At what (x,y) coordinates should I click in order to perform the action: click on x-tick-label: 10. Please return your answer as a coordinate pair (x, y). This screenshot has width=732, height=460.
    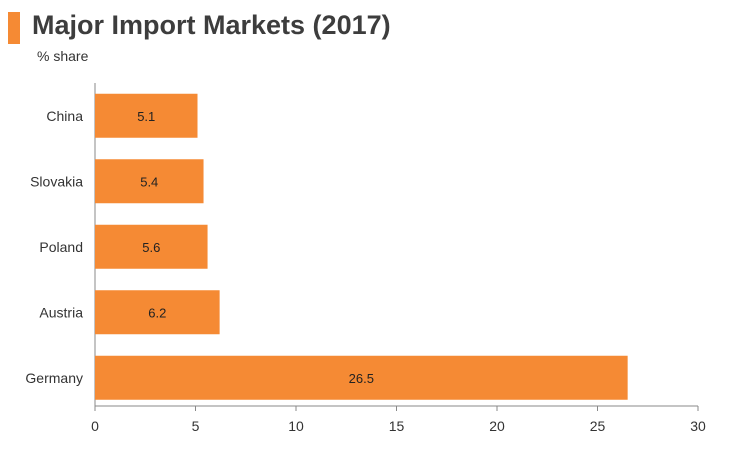
    Looking at the image, I should click on (296, 426).